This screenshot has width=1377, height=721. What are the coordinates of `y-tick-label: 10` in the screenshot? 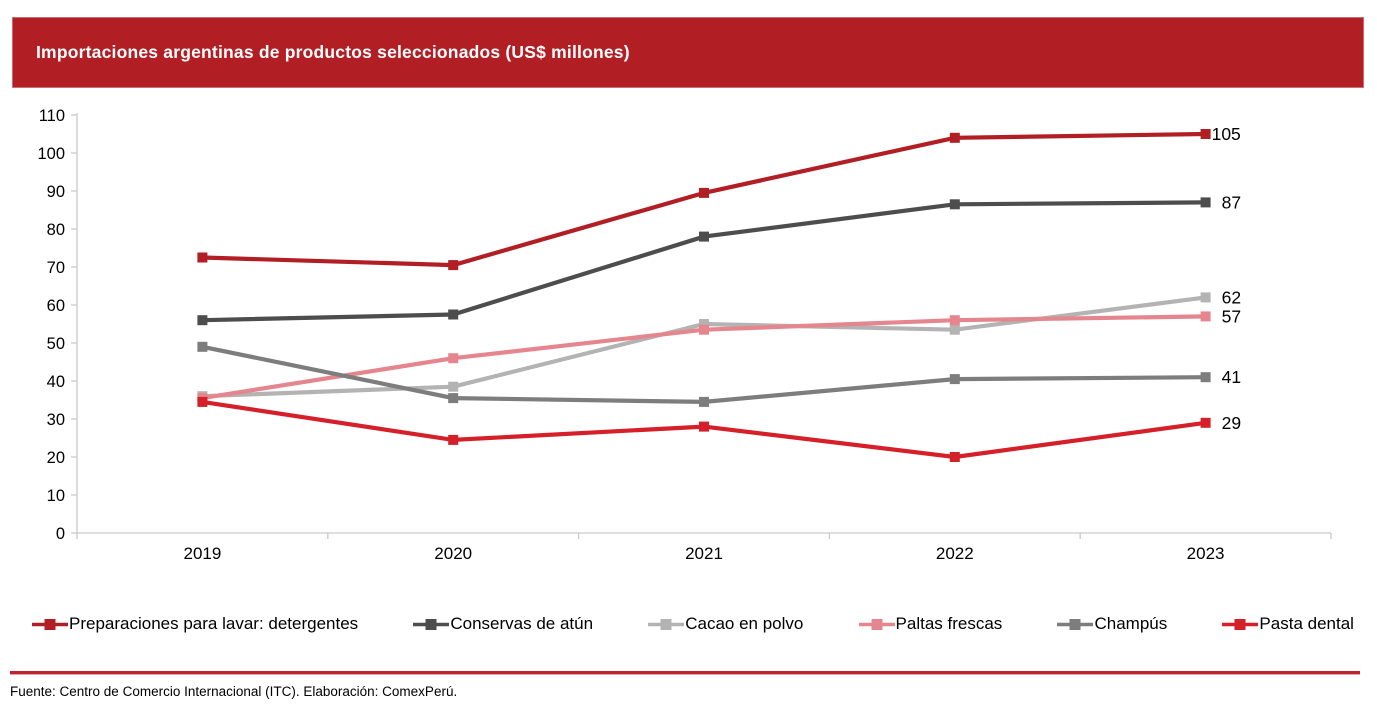 It's located at (56, 496).